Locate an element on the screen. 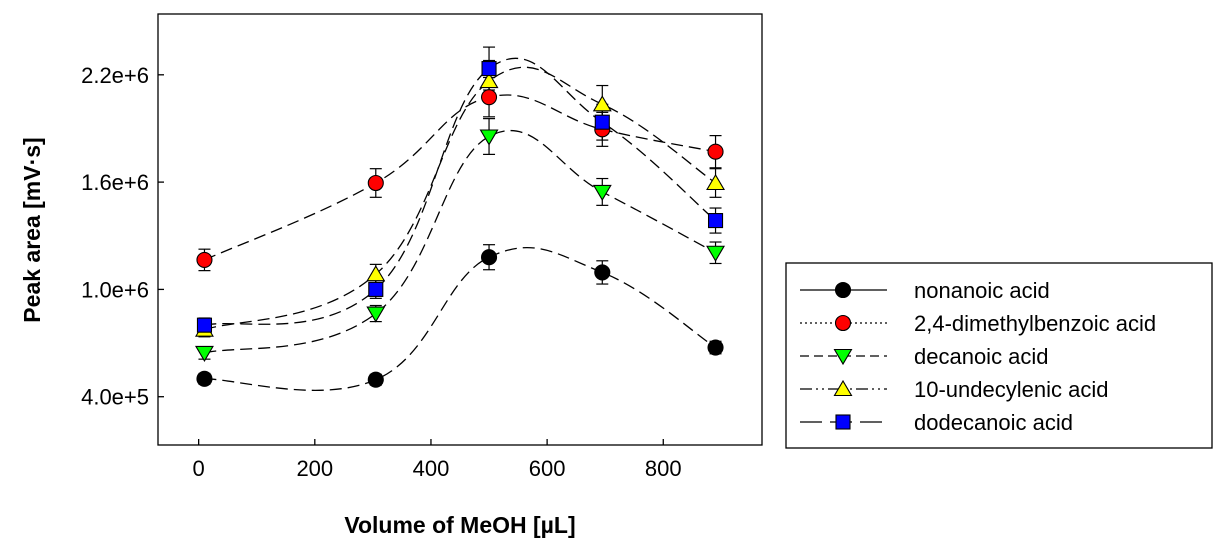 This screenshot has width=1217, height=548. x-axis-title: Volume of MeOH [µL] is located at coordinates (459, 525).